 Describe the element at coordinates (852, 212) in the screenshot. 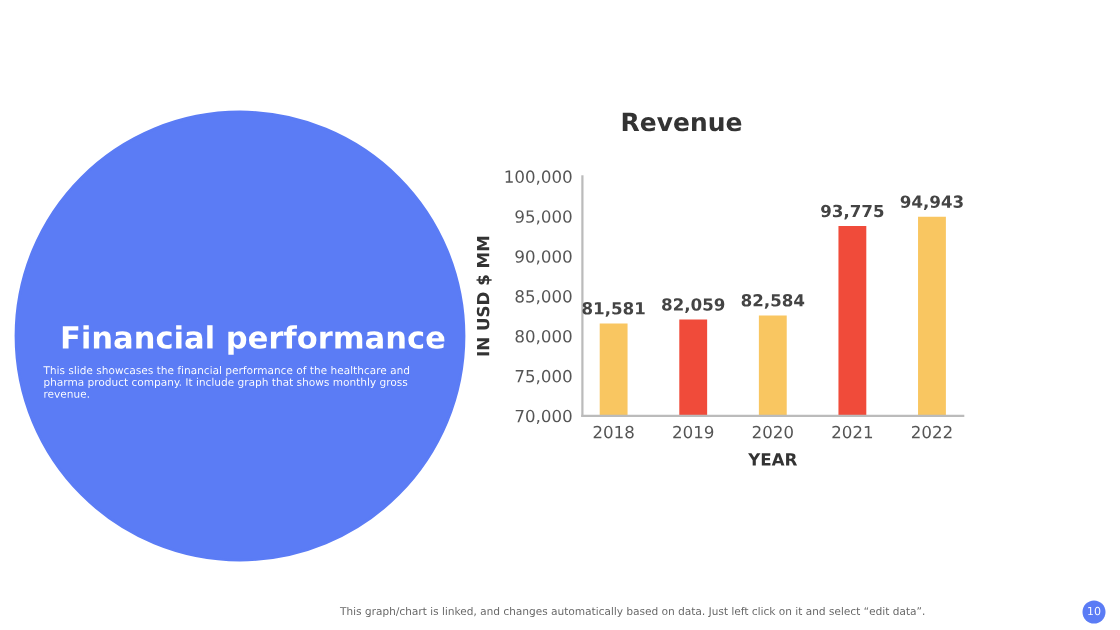

I see `data-label: 93,775` at that location.